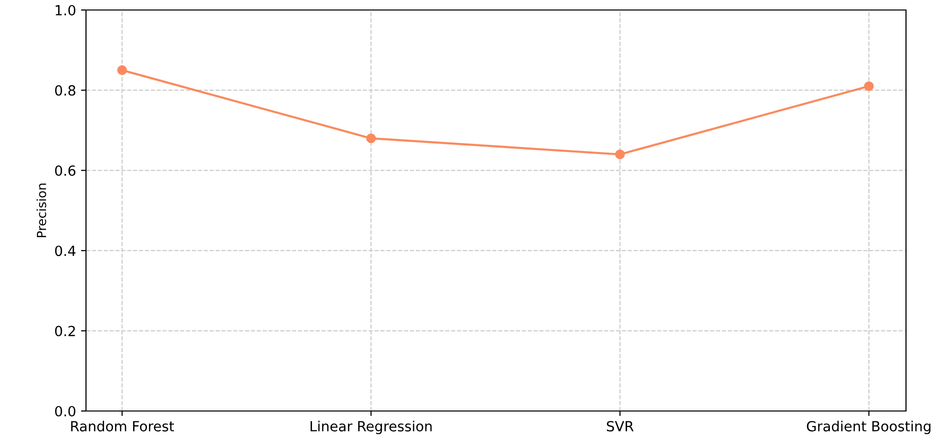 This screenshot has width=949, height=444. Describe the element at coordinates (41, 211) in the screenshot. I see `y-axis-title: Precision` at that location.